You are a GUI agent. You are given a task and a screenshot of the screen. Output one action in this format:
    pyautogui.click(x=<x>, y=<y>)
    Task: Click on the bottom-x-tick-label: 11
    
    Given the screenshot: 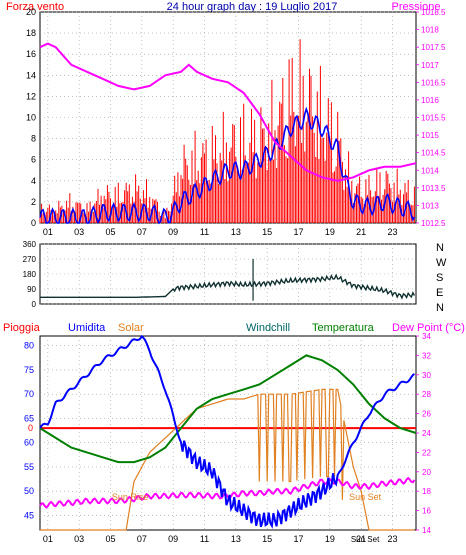 What is the action you would take?
    pyautogui.click(x=204, y=539)
    